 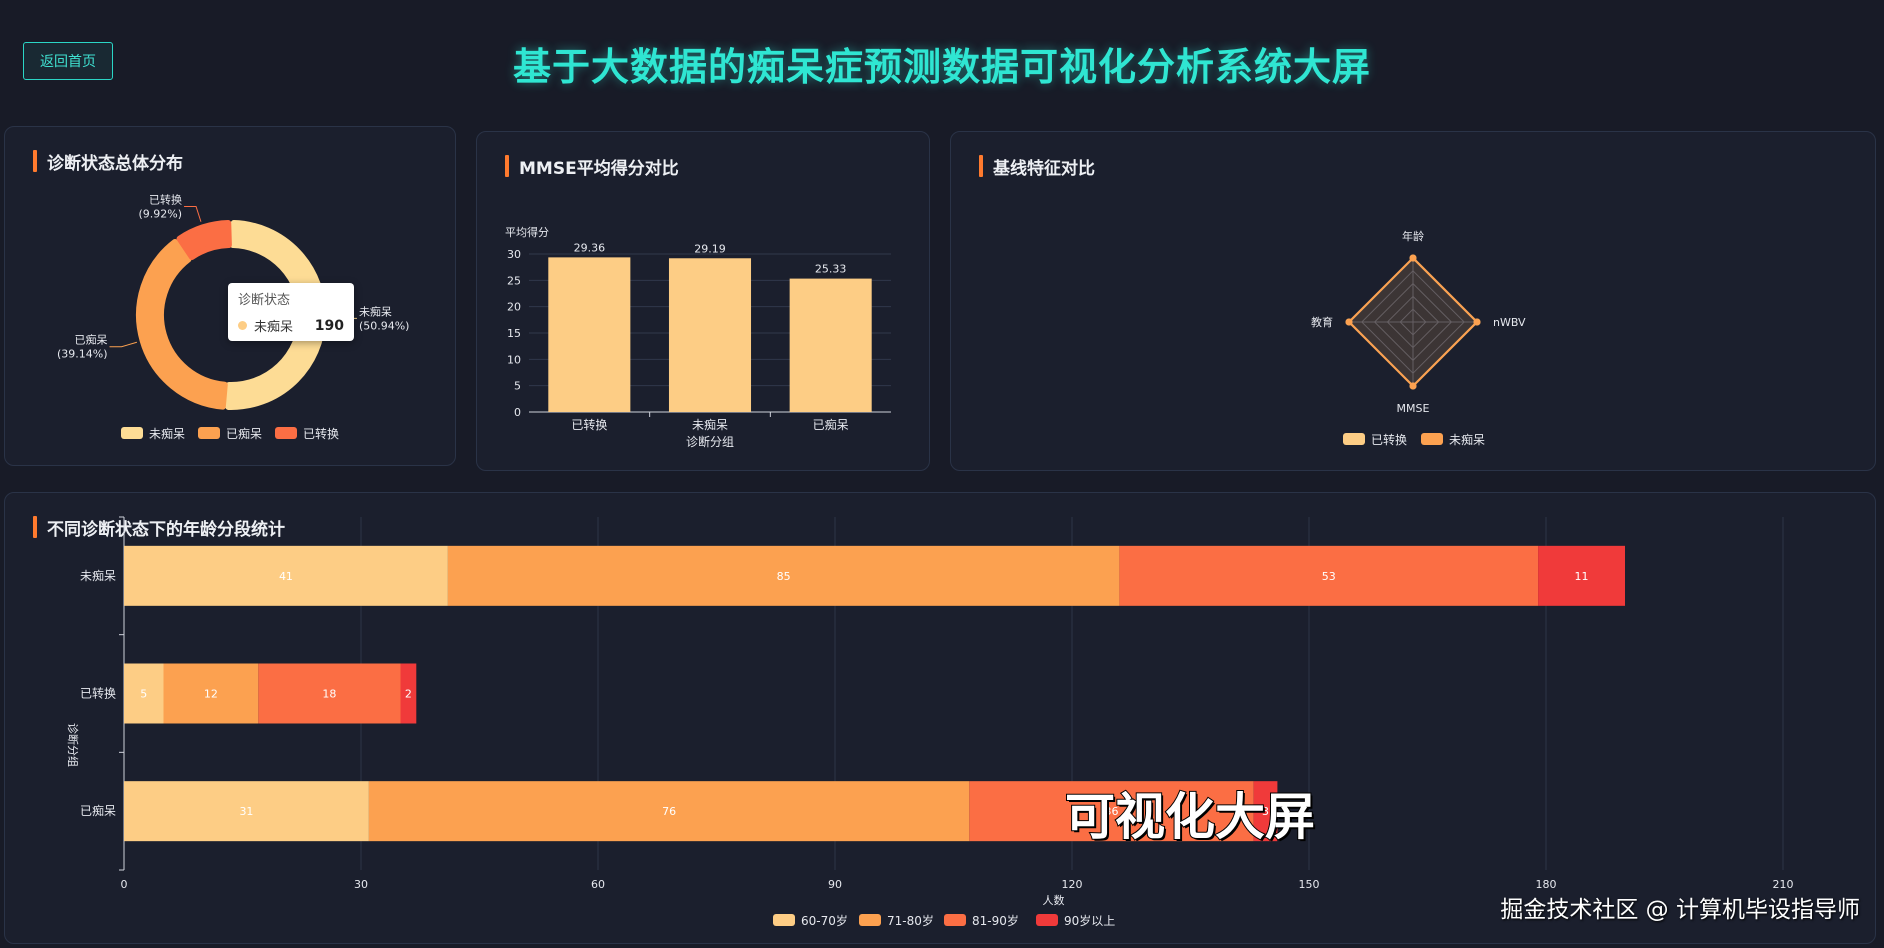 I want to click on stack-segment-label: 31, so click(x=246, y=811).